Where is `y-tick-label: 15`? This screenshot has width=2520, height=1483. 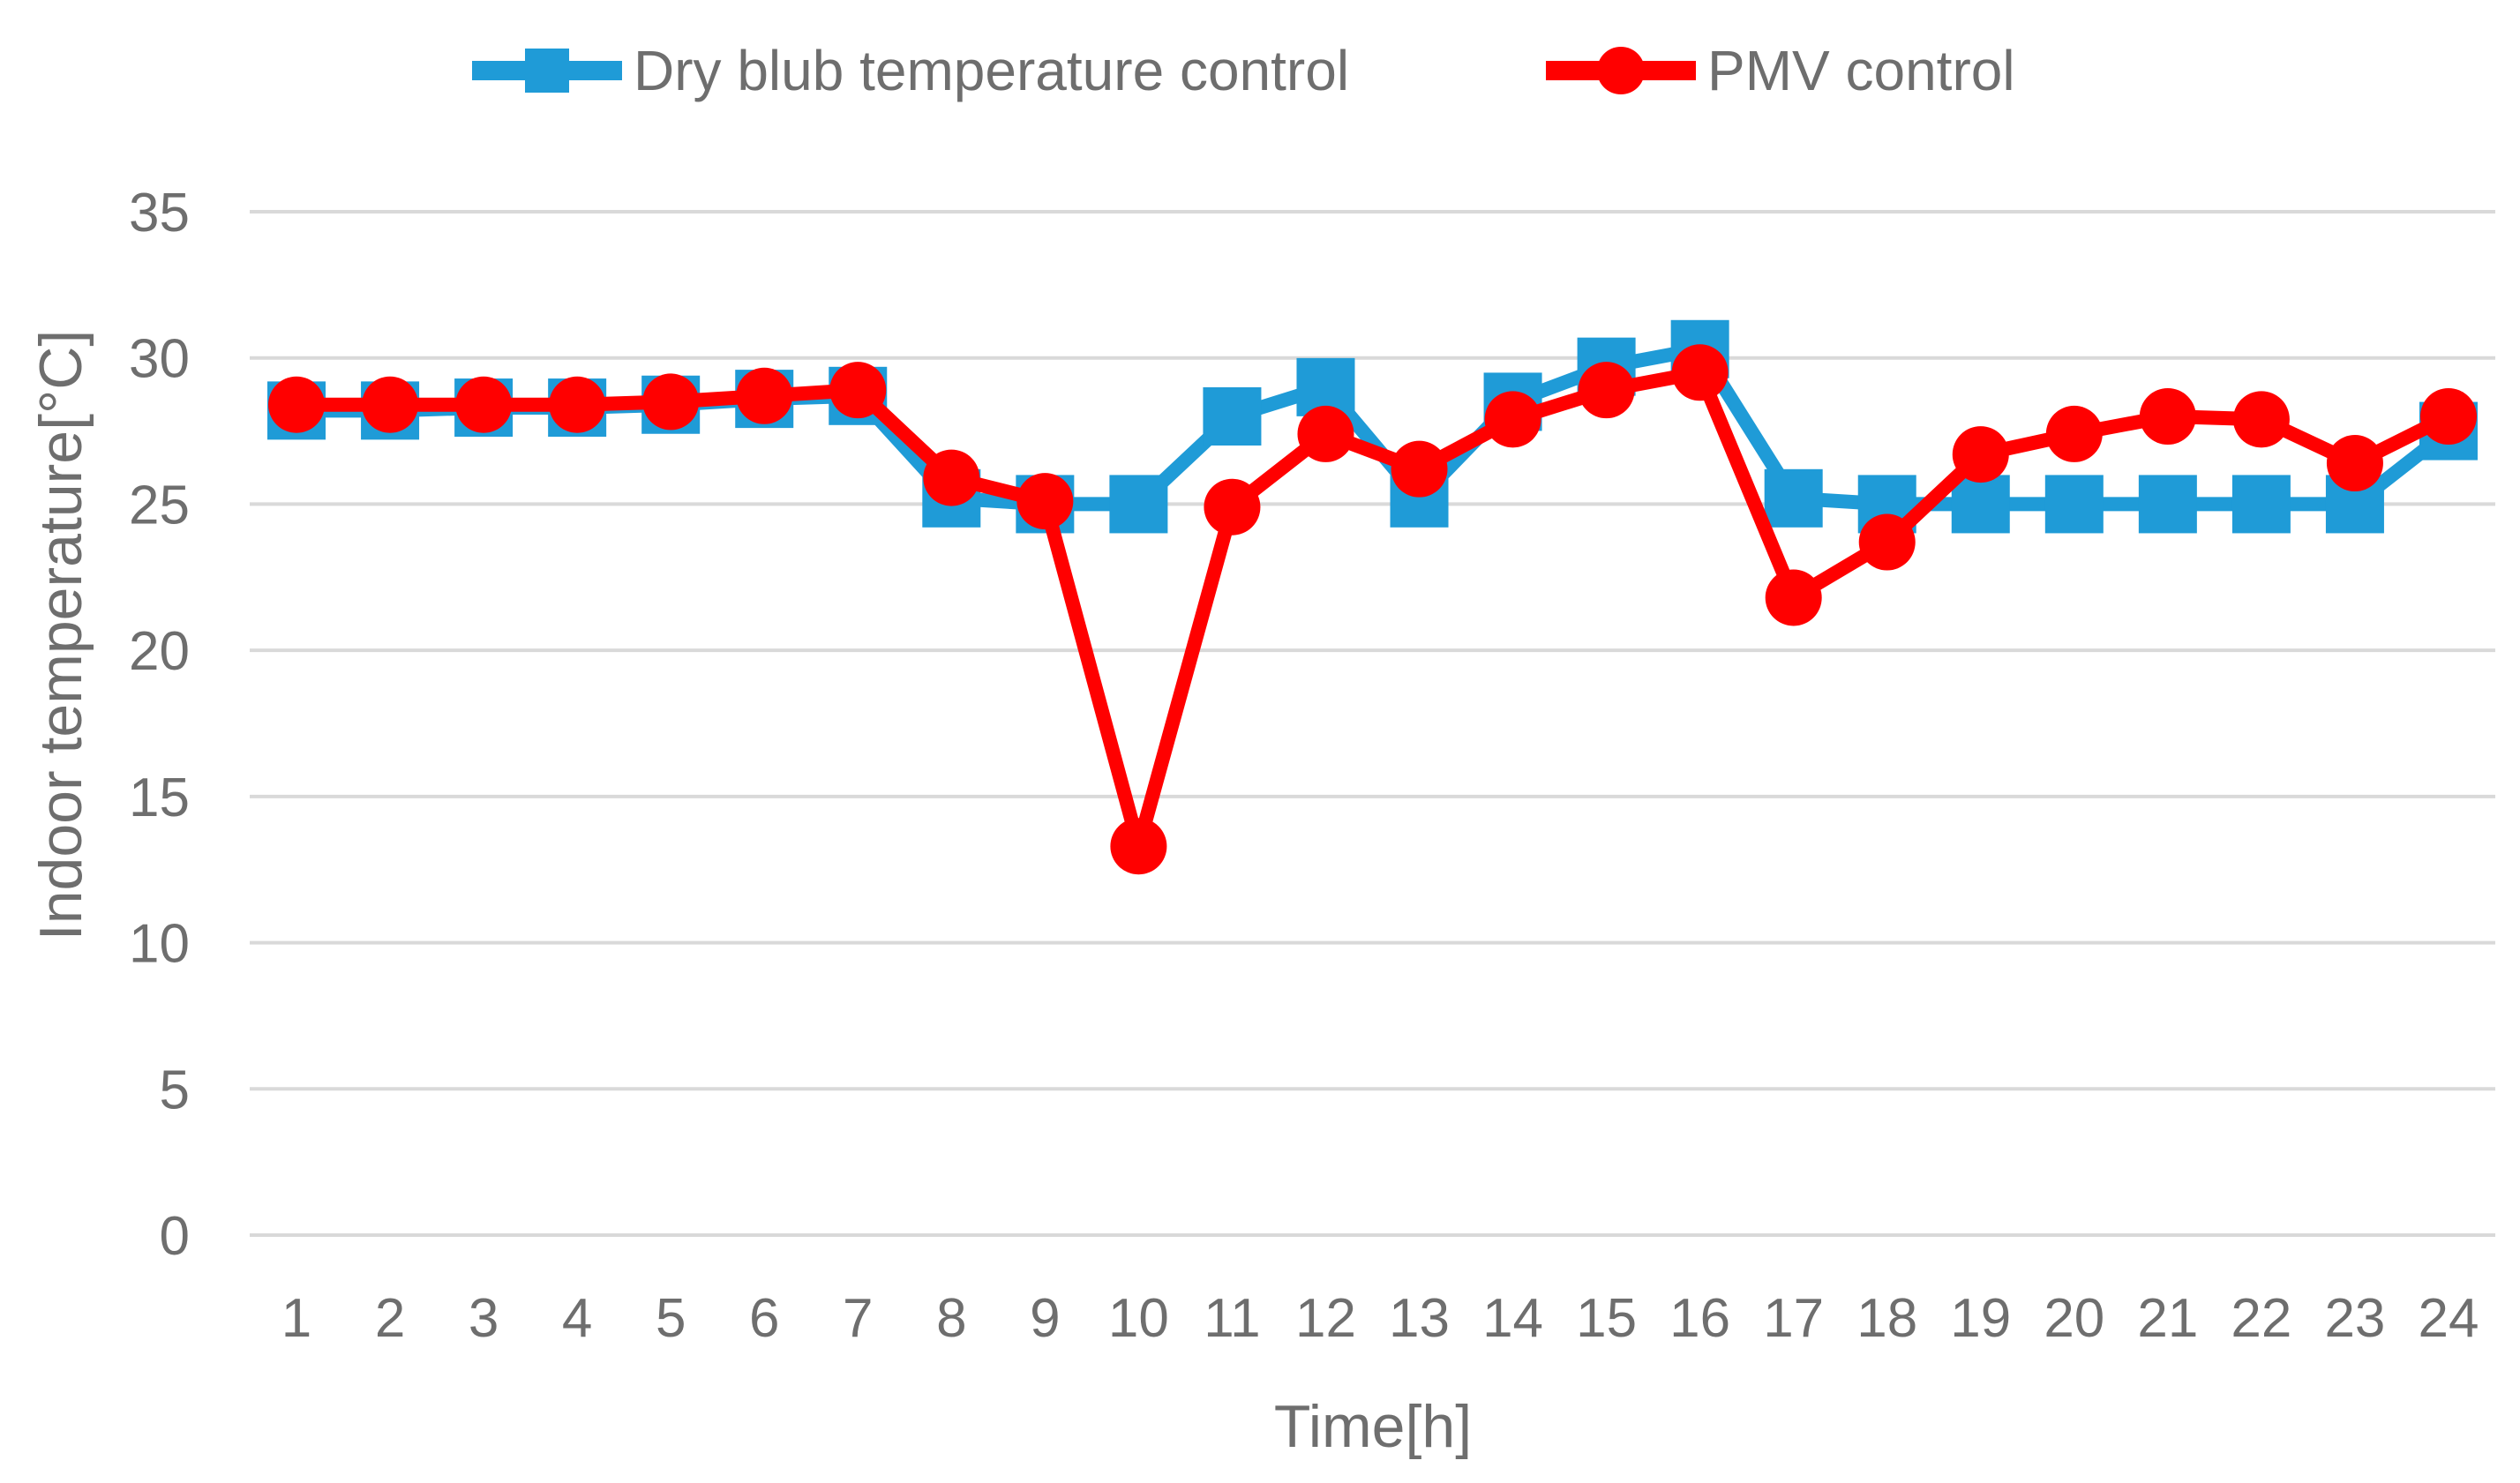
y-tick-label: 15 is located at coordinates (159, 798).